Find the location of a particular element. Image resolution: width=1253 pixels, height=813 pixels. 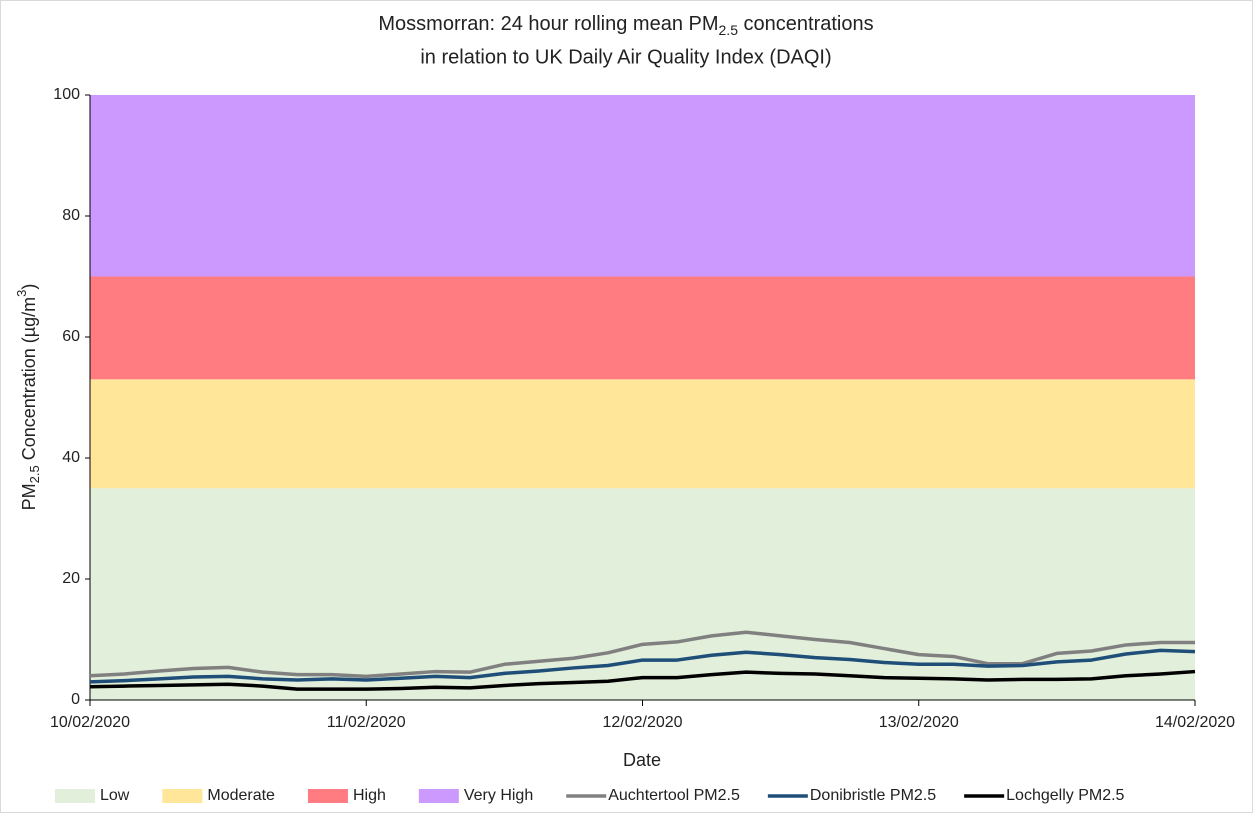

title-text: Mossmorran: 24 hour rolling mean PM is located at coordinates (548, 24).